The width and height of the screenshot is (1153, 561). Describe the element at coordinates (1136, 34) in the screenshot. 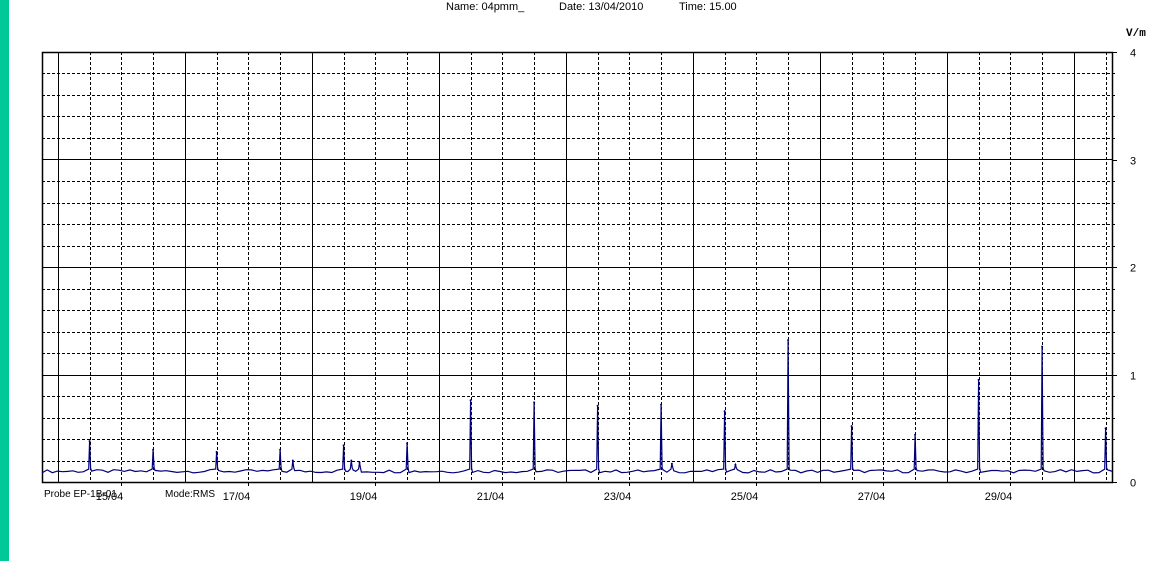

I see `y-axis-label: V/m` at that location.